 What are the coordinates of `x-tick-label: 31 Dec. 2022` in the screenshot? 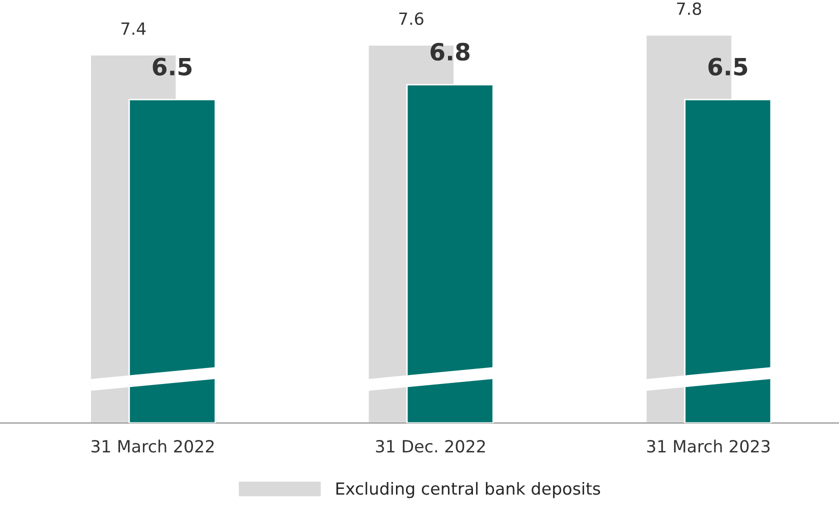 It's located at (430, 446).